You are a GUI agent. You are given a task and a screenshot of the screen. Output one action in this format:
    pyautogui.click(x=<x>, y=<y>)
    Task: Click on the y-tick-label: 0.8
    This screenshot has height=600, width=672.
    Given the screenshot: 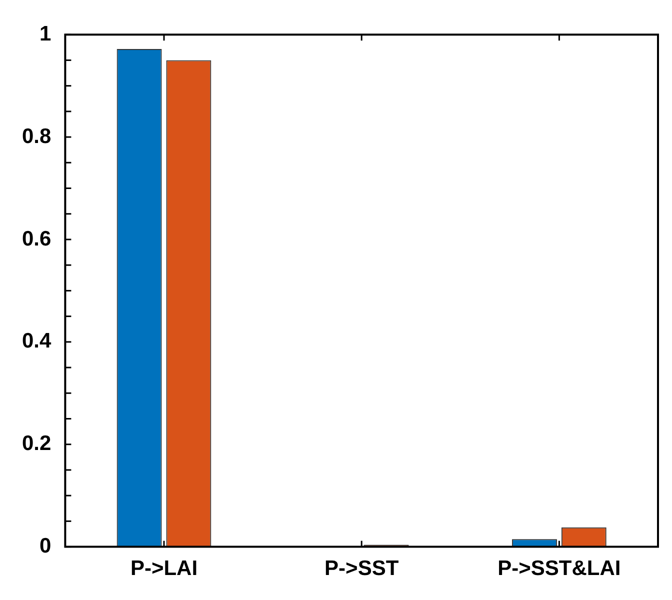 What is the action you would take?
    pyautogui.click(x=37, y=136)
    